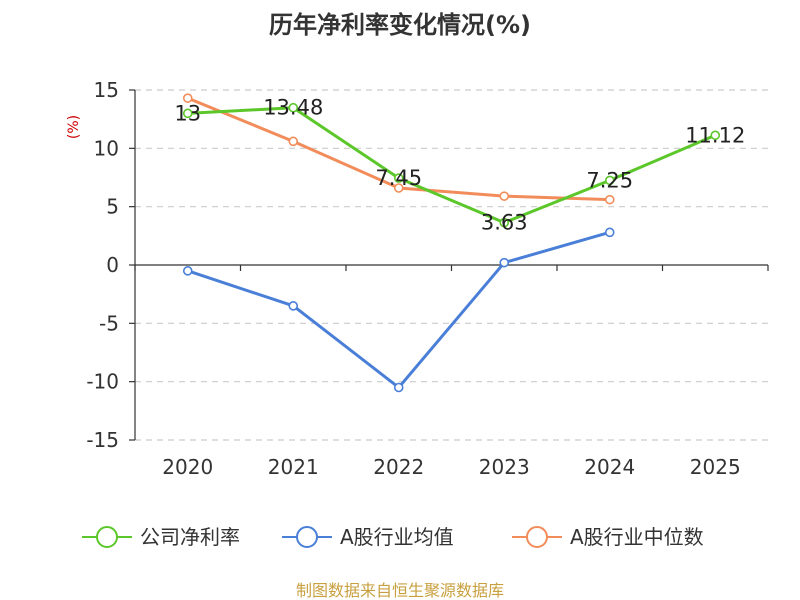  I want to click on legend: 公司净利率 A股行业均值 A股行业中位数, so click(393, 537).